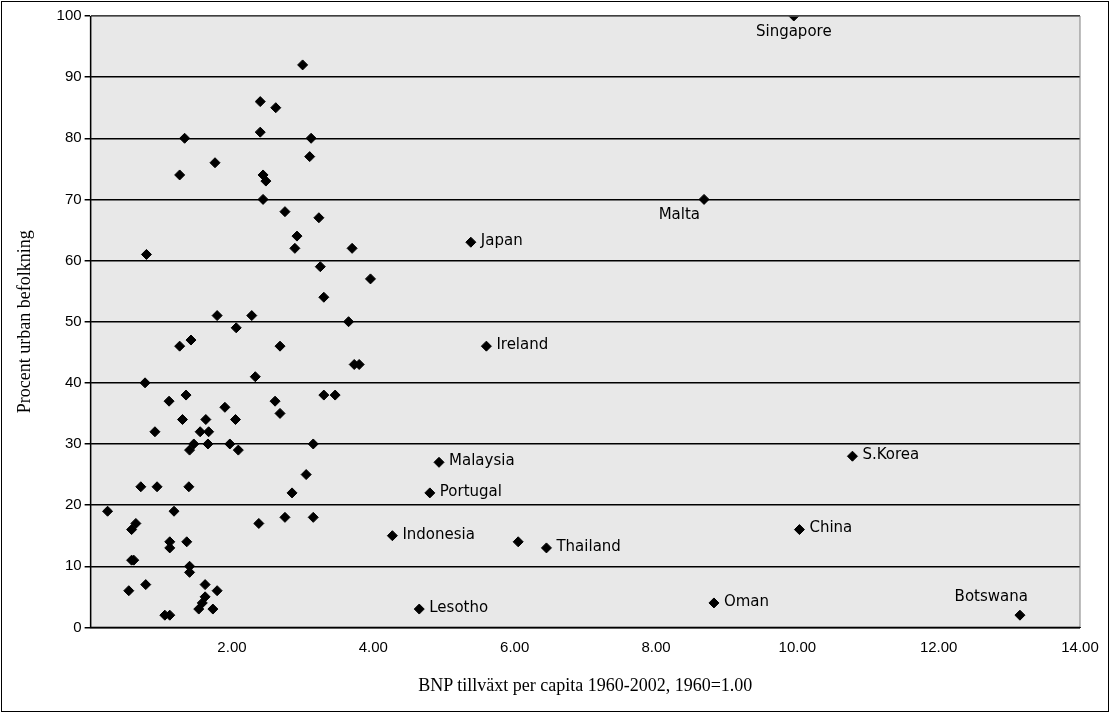 The width and height of the screenshot is (1110, 713). Describe the element at coordinates (73, 320) in the screenshot. I see `y-tick-label: 50` at that location.